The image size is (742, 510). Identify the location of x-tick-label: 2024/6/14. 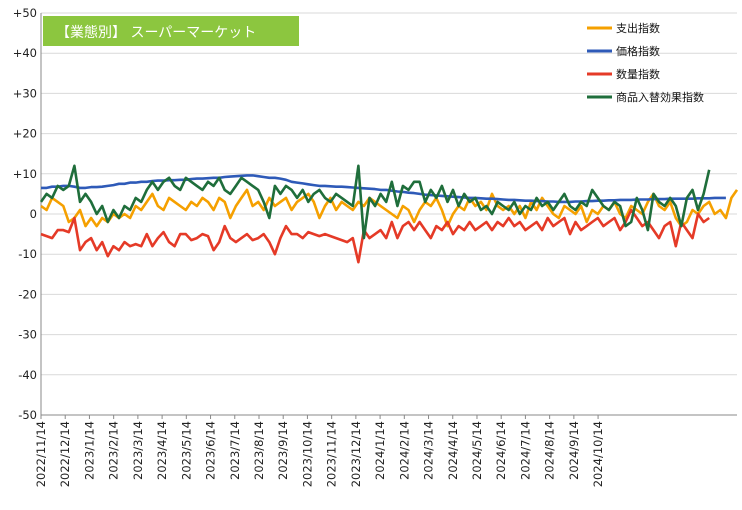
(501, 450).